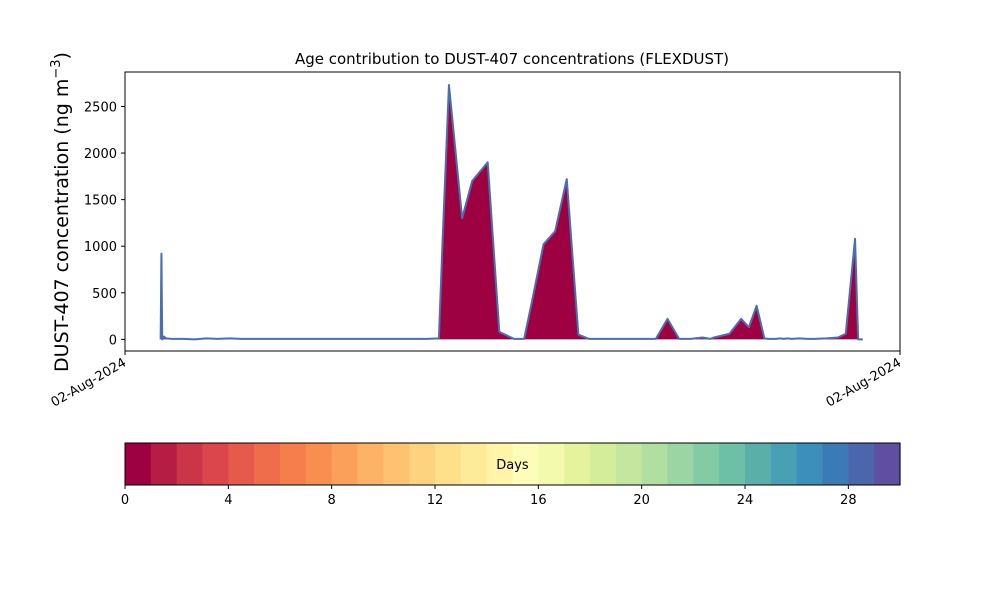 The width and height of the screenshot is (1000, 600). What do you see at coordinates (476, 381) in the screenshot?
I see `x-axis: 02-Aug-2024 02-Aug-2024` at bounding box center [476, 381].